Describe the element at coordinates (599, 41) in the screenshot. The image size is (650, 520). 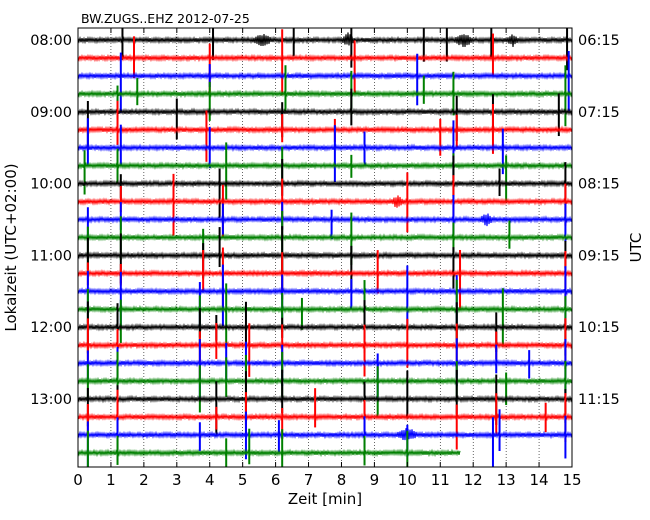
I see `right-tick-label: 06:15` at that location.